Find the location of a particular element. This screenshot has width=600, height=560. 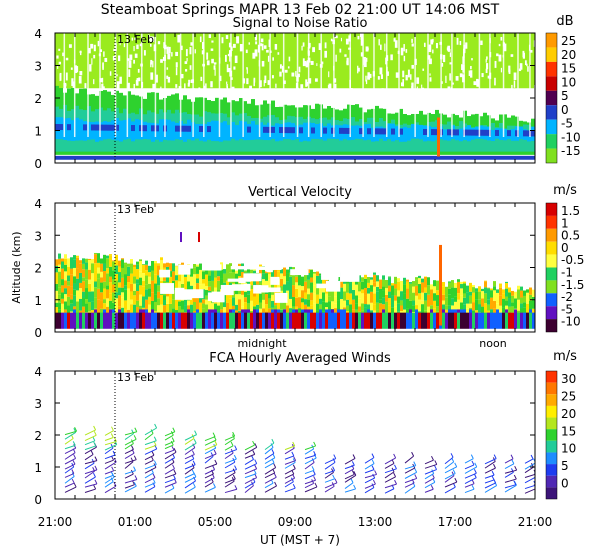

colorbar-label: -0.5 is located at coordinates (572, 260).